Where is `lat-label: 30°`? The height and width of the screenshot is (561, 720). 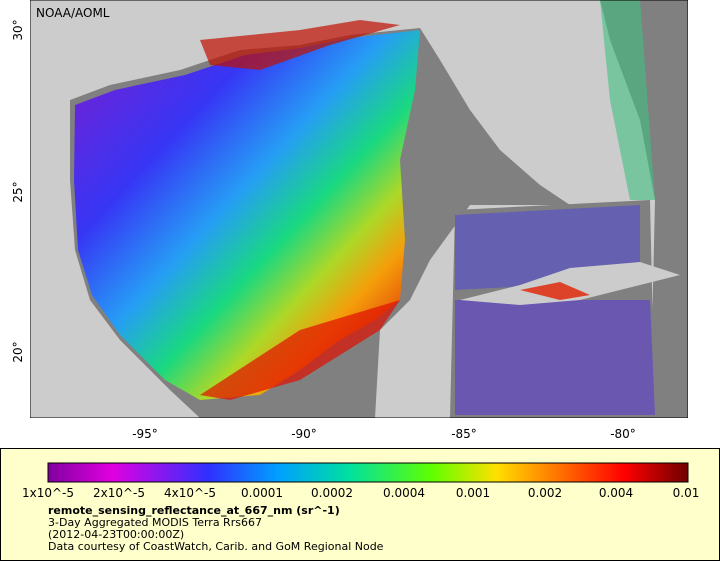
lat-label: 30° is located at coordinates (18, 29).